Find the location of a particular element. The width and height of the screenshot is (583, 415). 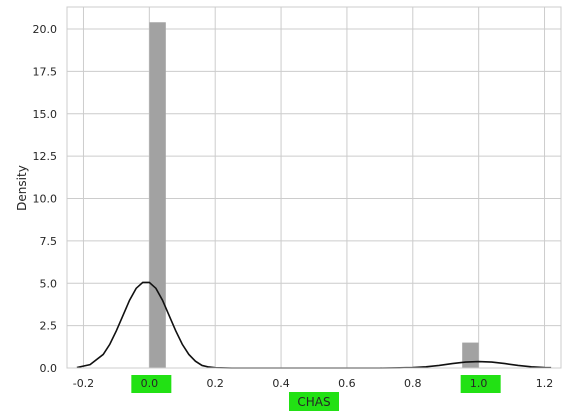

x-tick-label: 0.2 is located at coordinates (215, 383).